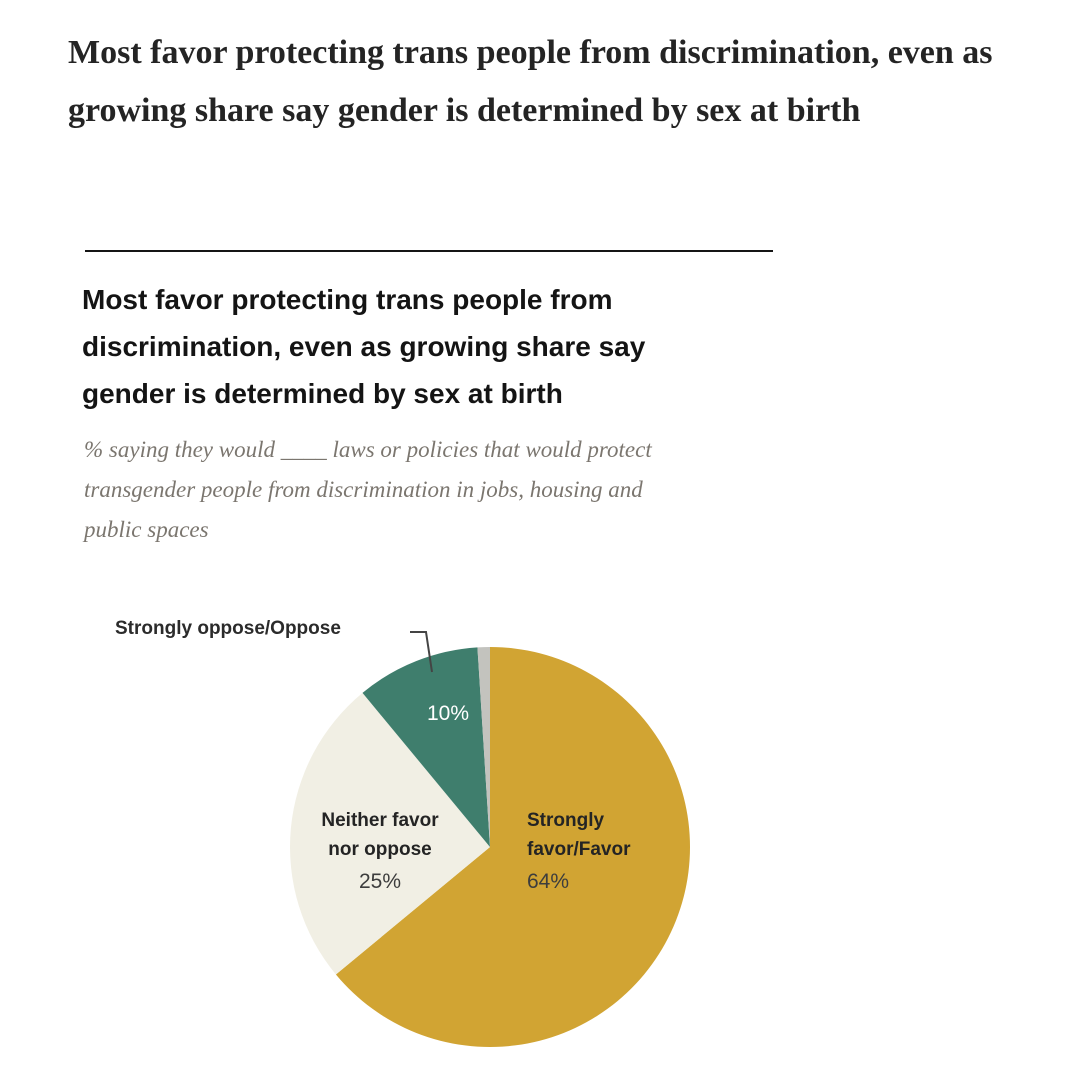 The image size is (1084, 1071). Describe the element at coordinates (429, 251) in the screenshot. I see `divider` at that location.